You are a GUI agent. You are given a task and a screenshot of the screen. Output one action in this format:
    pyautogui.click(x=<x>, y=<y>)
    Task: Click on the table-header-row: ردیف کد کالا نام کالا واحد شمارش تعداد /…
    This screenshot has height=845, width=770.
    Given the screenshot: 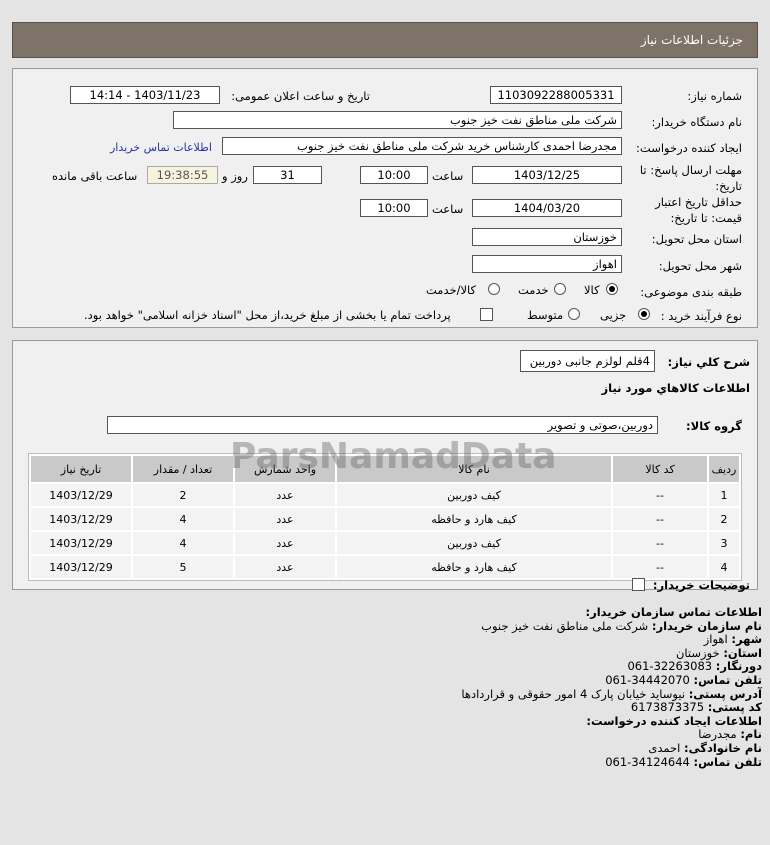 What is the action you would take?
    pyautogui.click(x=385, y=469)
    